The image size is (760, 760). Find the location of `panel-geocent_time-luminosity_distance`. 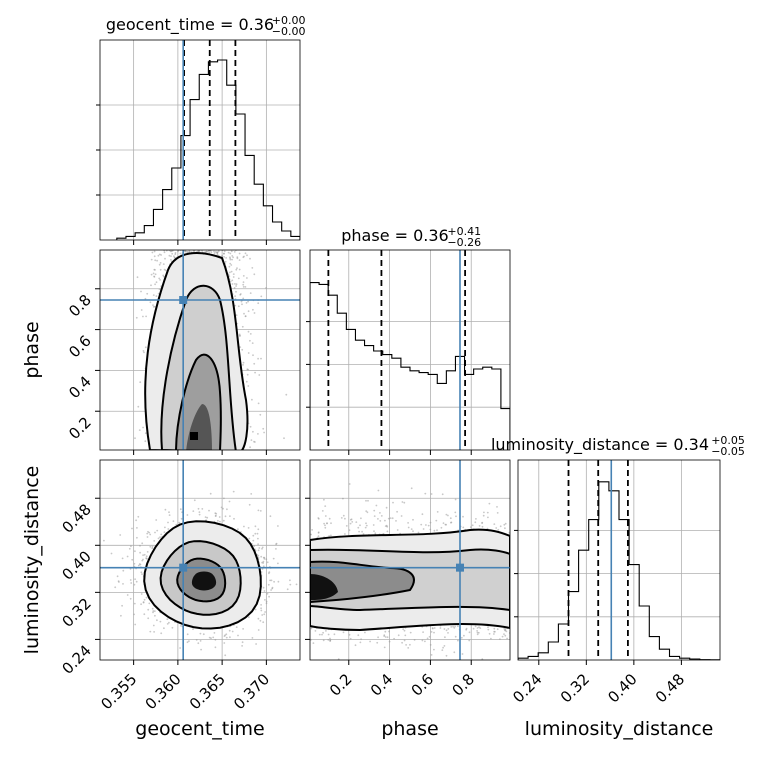

panel-geocent_time-luminosity_distance is located at coordinates (200, 560).